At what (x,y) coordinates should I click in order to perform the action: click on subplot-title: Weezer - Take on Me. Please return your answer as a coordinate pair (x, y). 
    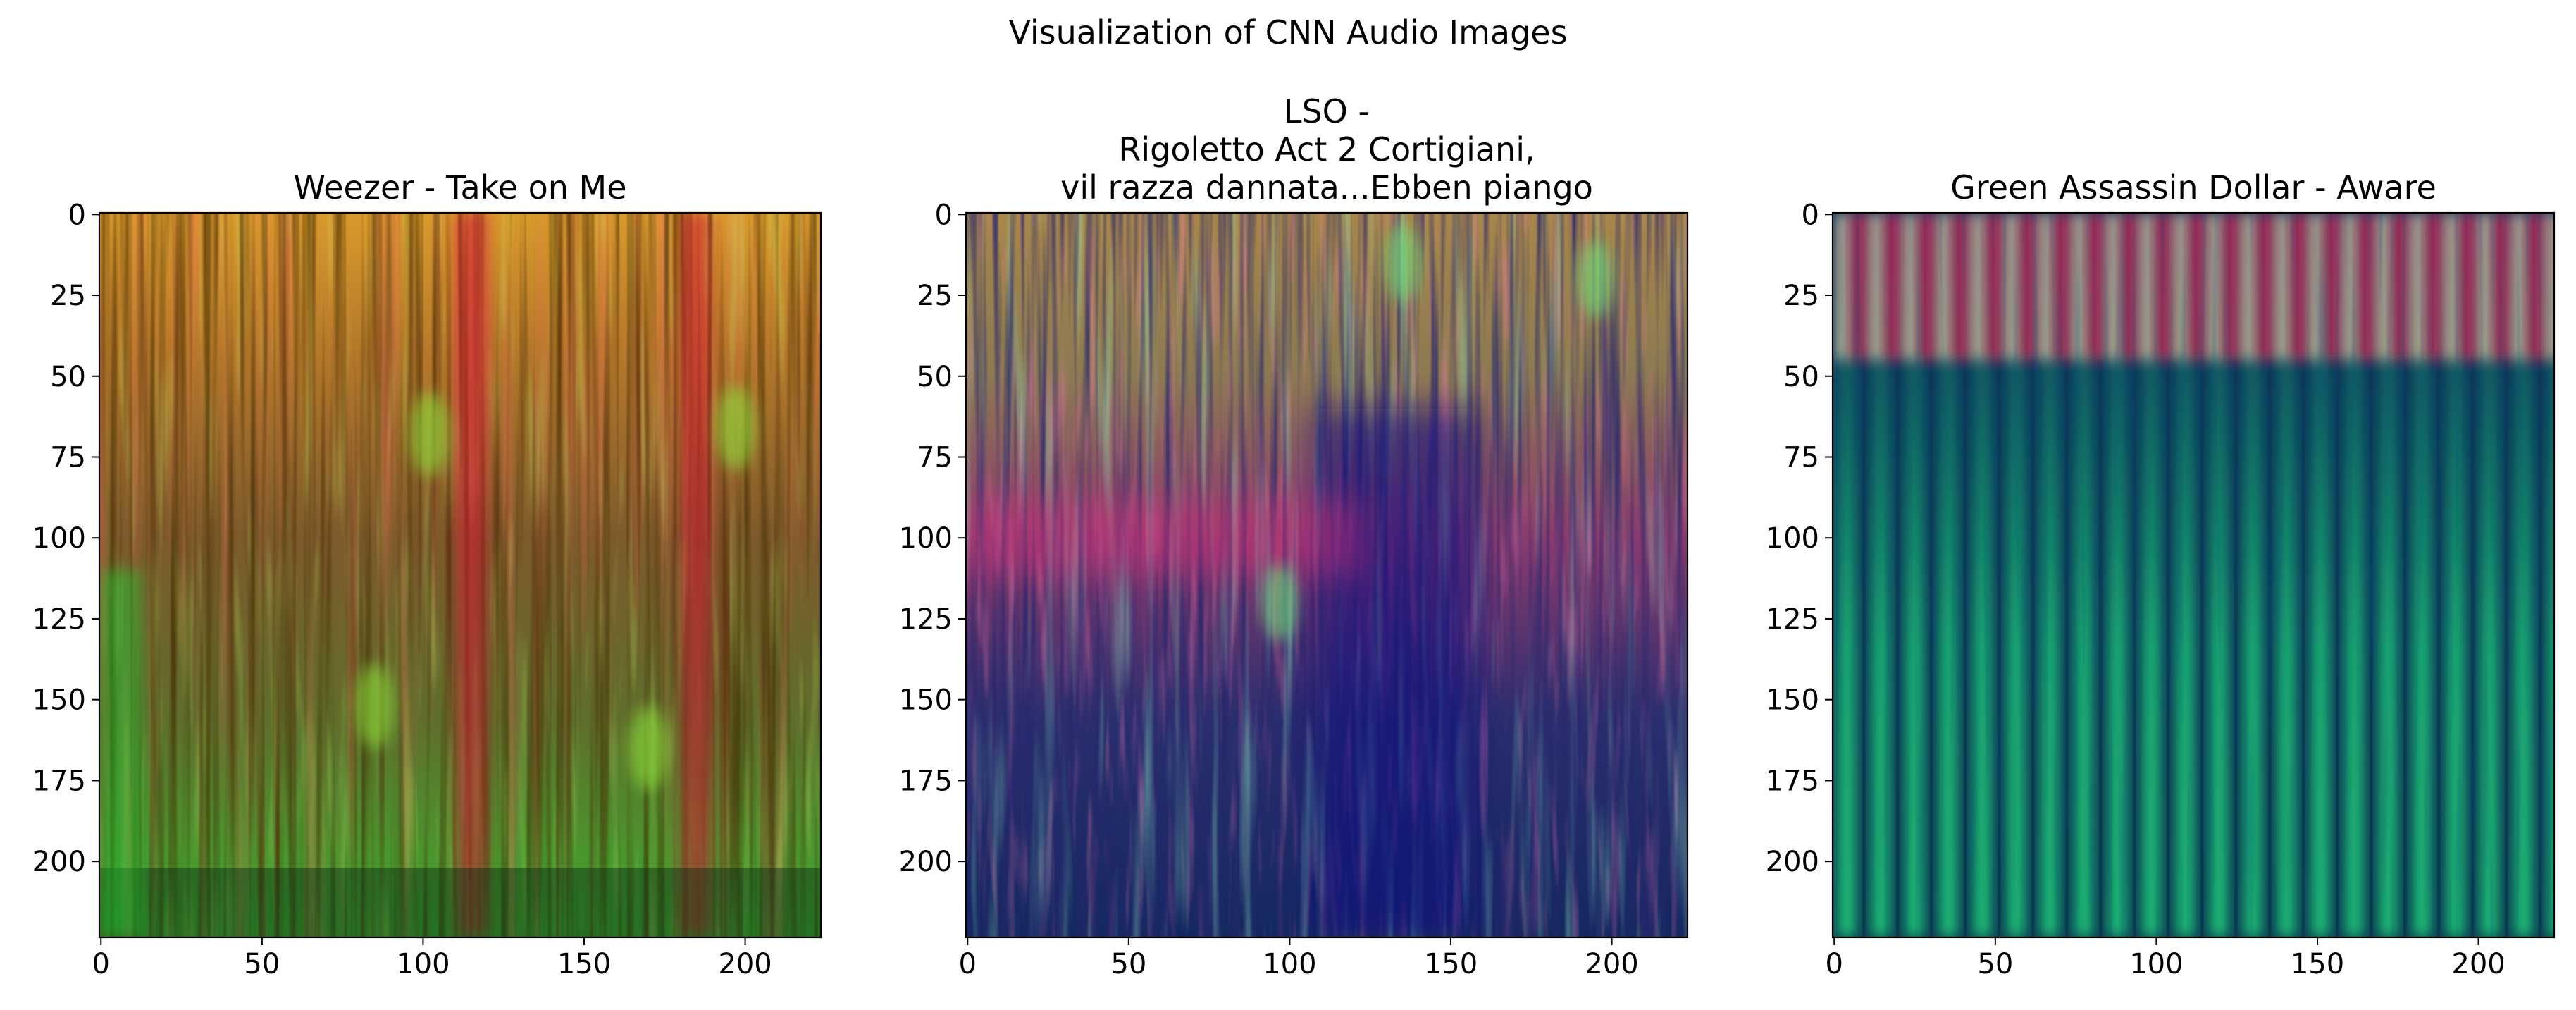
    Looking at the image, I should click on (459, 187).